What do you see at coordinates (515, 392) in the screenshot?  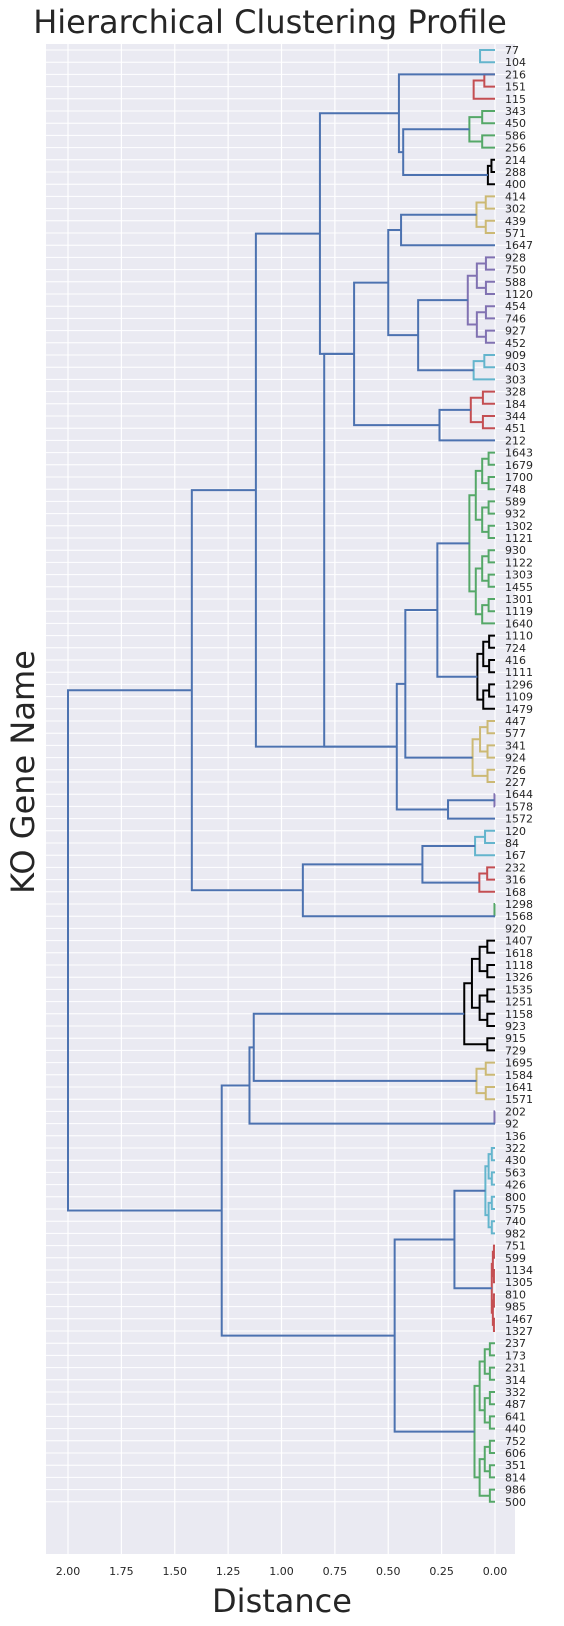 I see `leaf-label: 328` at bounding box center [515, 392].